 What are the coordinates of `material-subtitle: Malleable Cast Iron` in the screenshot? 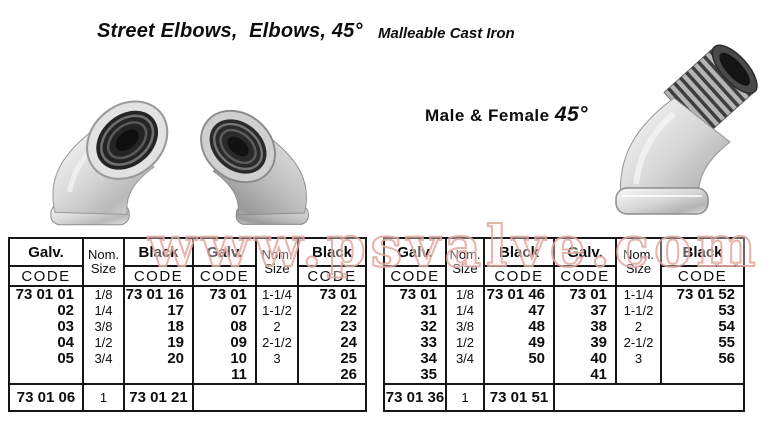 It's located at (446, 33).